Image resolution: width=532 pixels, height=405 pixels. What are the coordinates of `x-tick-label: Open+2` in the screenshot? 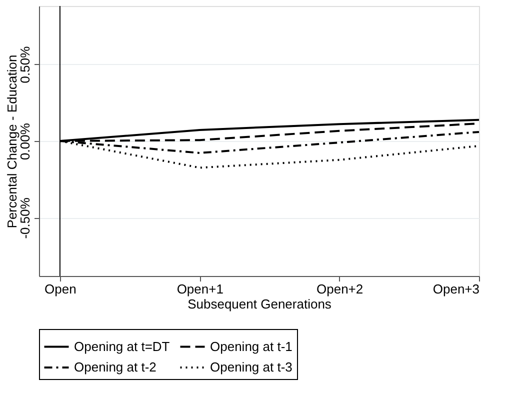 It's located at (340, 289).